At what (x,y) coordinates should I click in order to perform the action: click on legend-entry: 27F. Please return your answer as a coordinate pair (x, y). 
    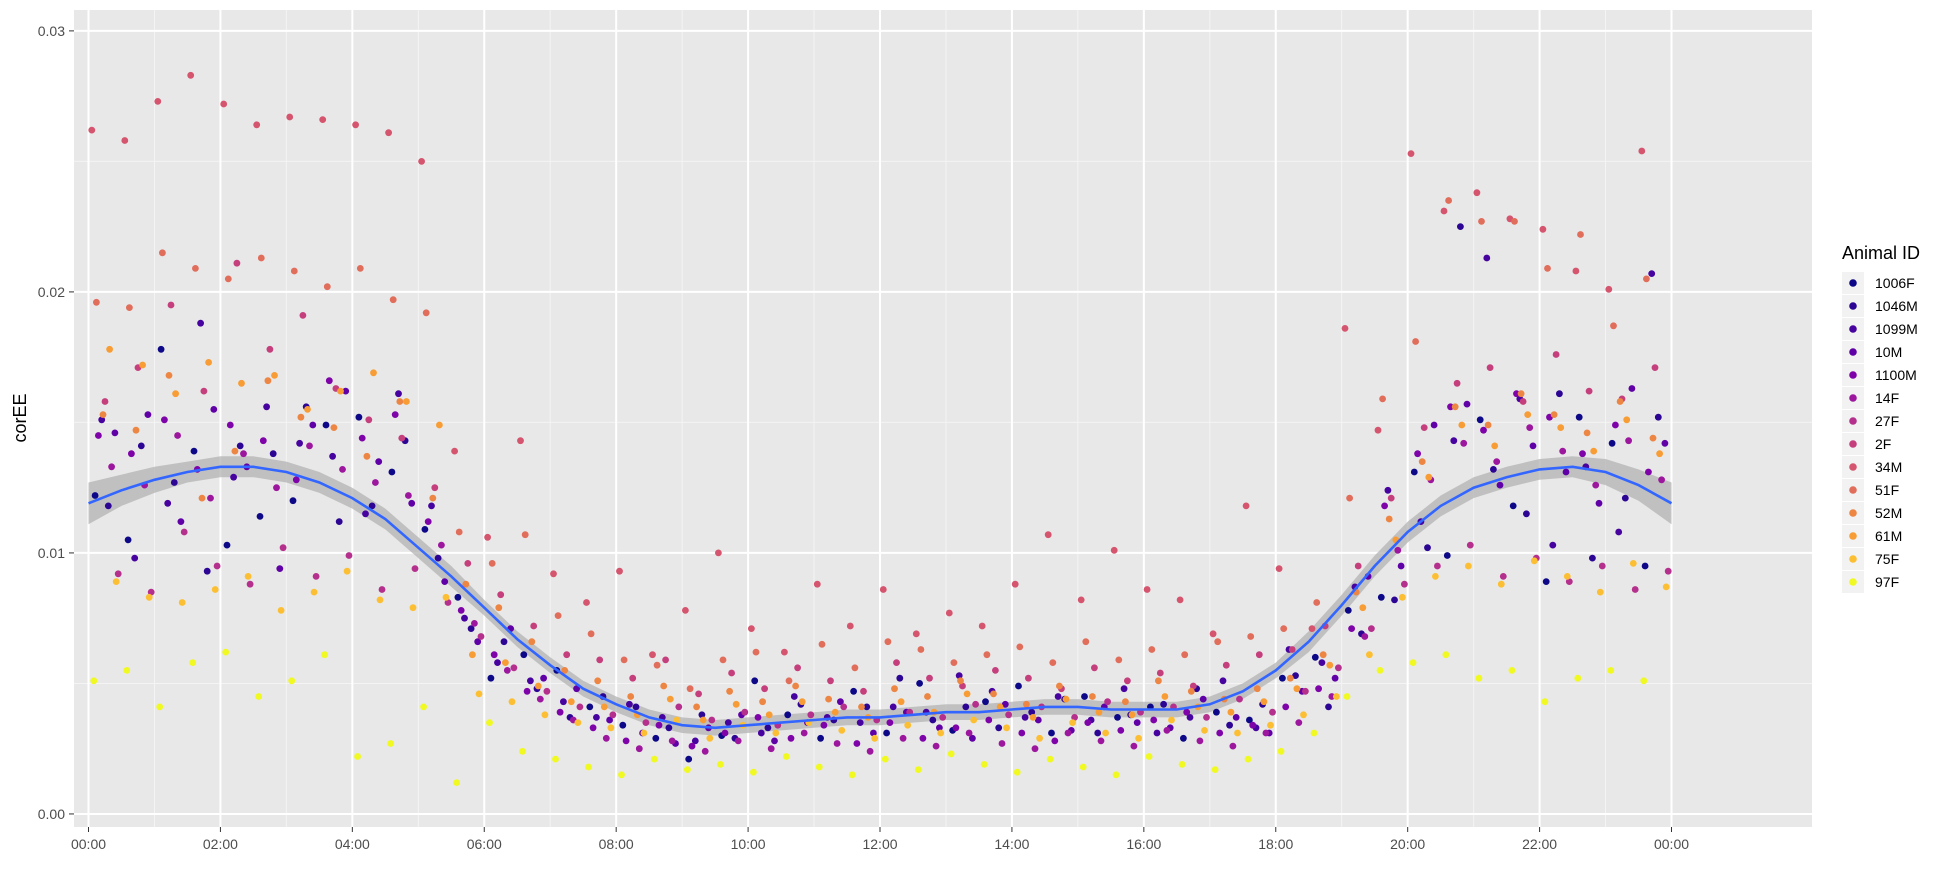
    Looking at the image, I should click on (1870, 421).